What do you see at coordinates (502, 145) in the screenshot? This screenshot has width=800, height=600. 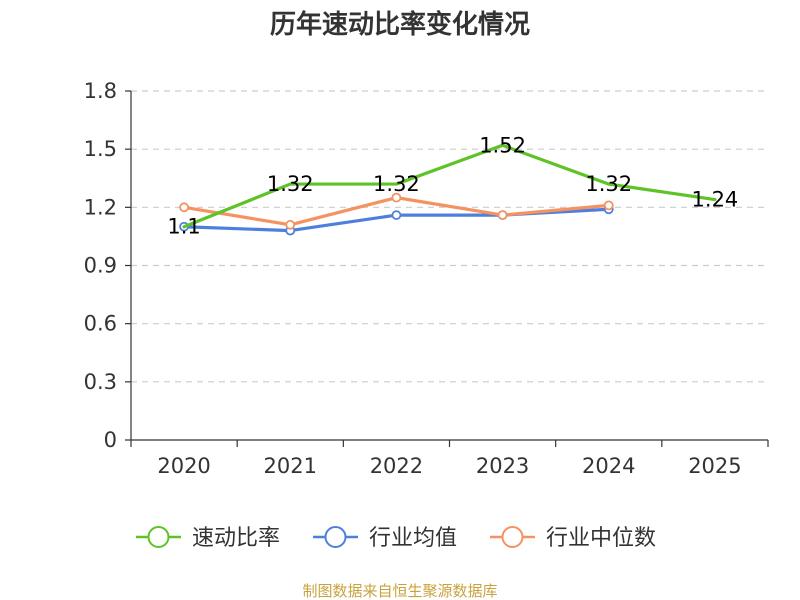 I see `data-label: 1.52` at bounding box center [502, 145].